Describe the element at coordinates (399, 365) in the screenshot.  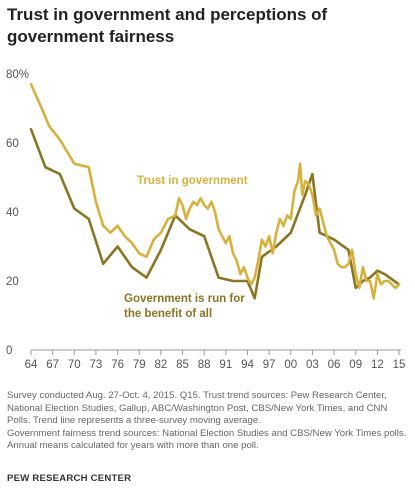
I see `x-tick-label: 15` at that location.